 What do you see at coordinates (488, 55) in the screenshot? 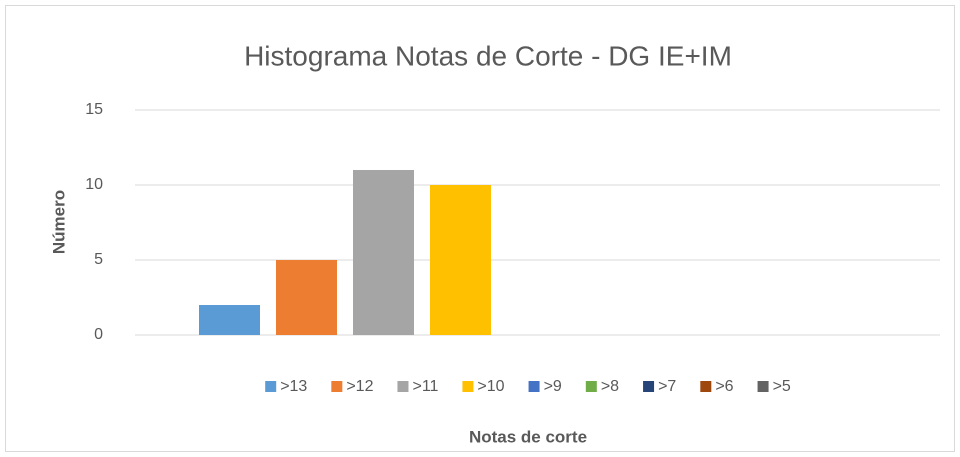
I see `chart-title: Histograma Notas de Corte - DG IE+IM` at bounding box center [488, 55].